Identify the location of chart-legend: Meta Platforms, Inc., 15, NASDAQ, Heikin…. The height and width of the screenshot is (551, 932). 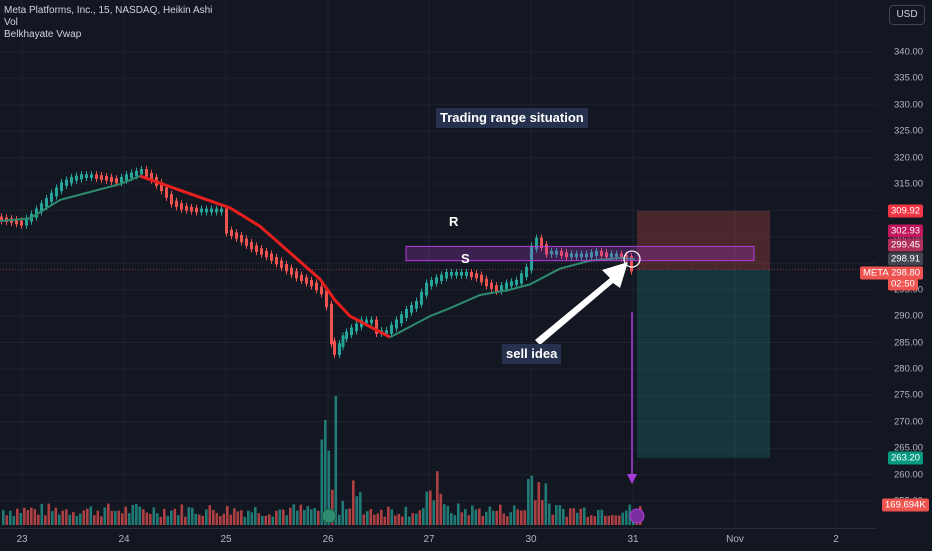
(108, 23).